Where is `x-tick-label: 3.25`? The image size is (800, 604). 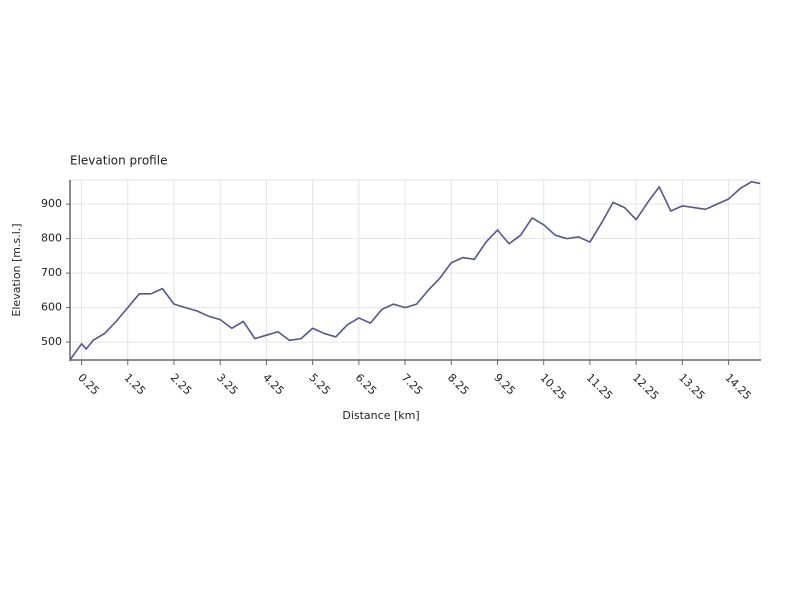 x-tick-label: 3.25 is located at coordinates (227, 384).